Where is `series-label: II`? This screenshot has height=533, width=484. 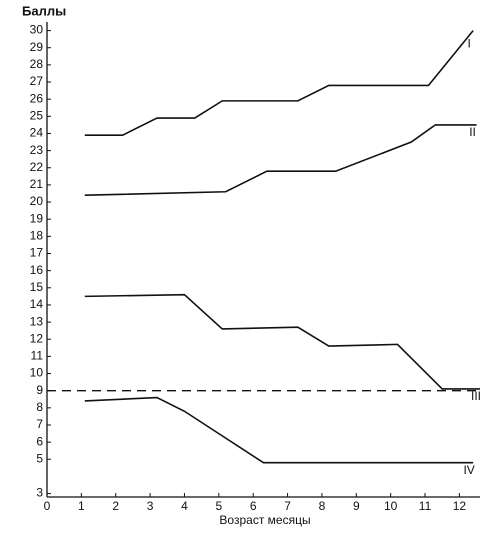
series-label: II is located at coordinates (472, 132).